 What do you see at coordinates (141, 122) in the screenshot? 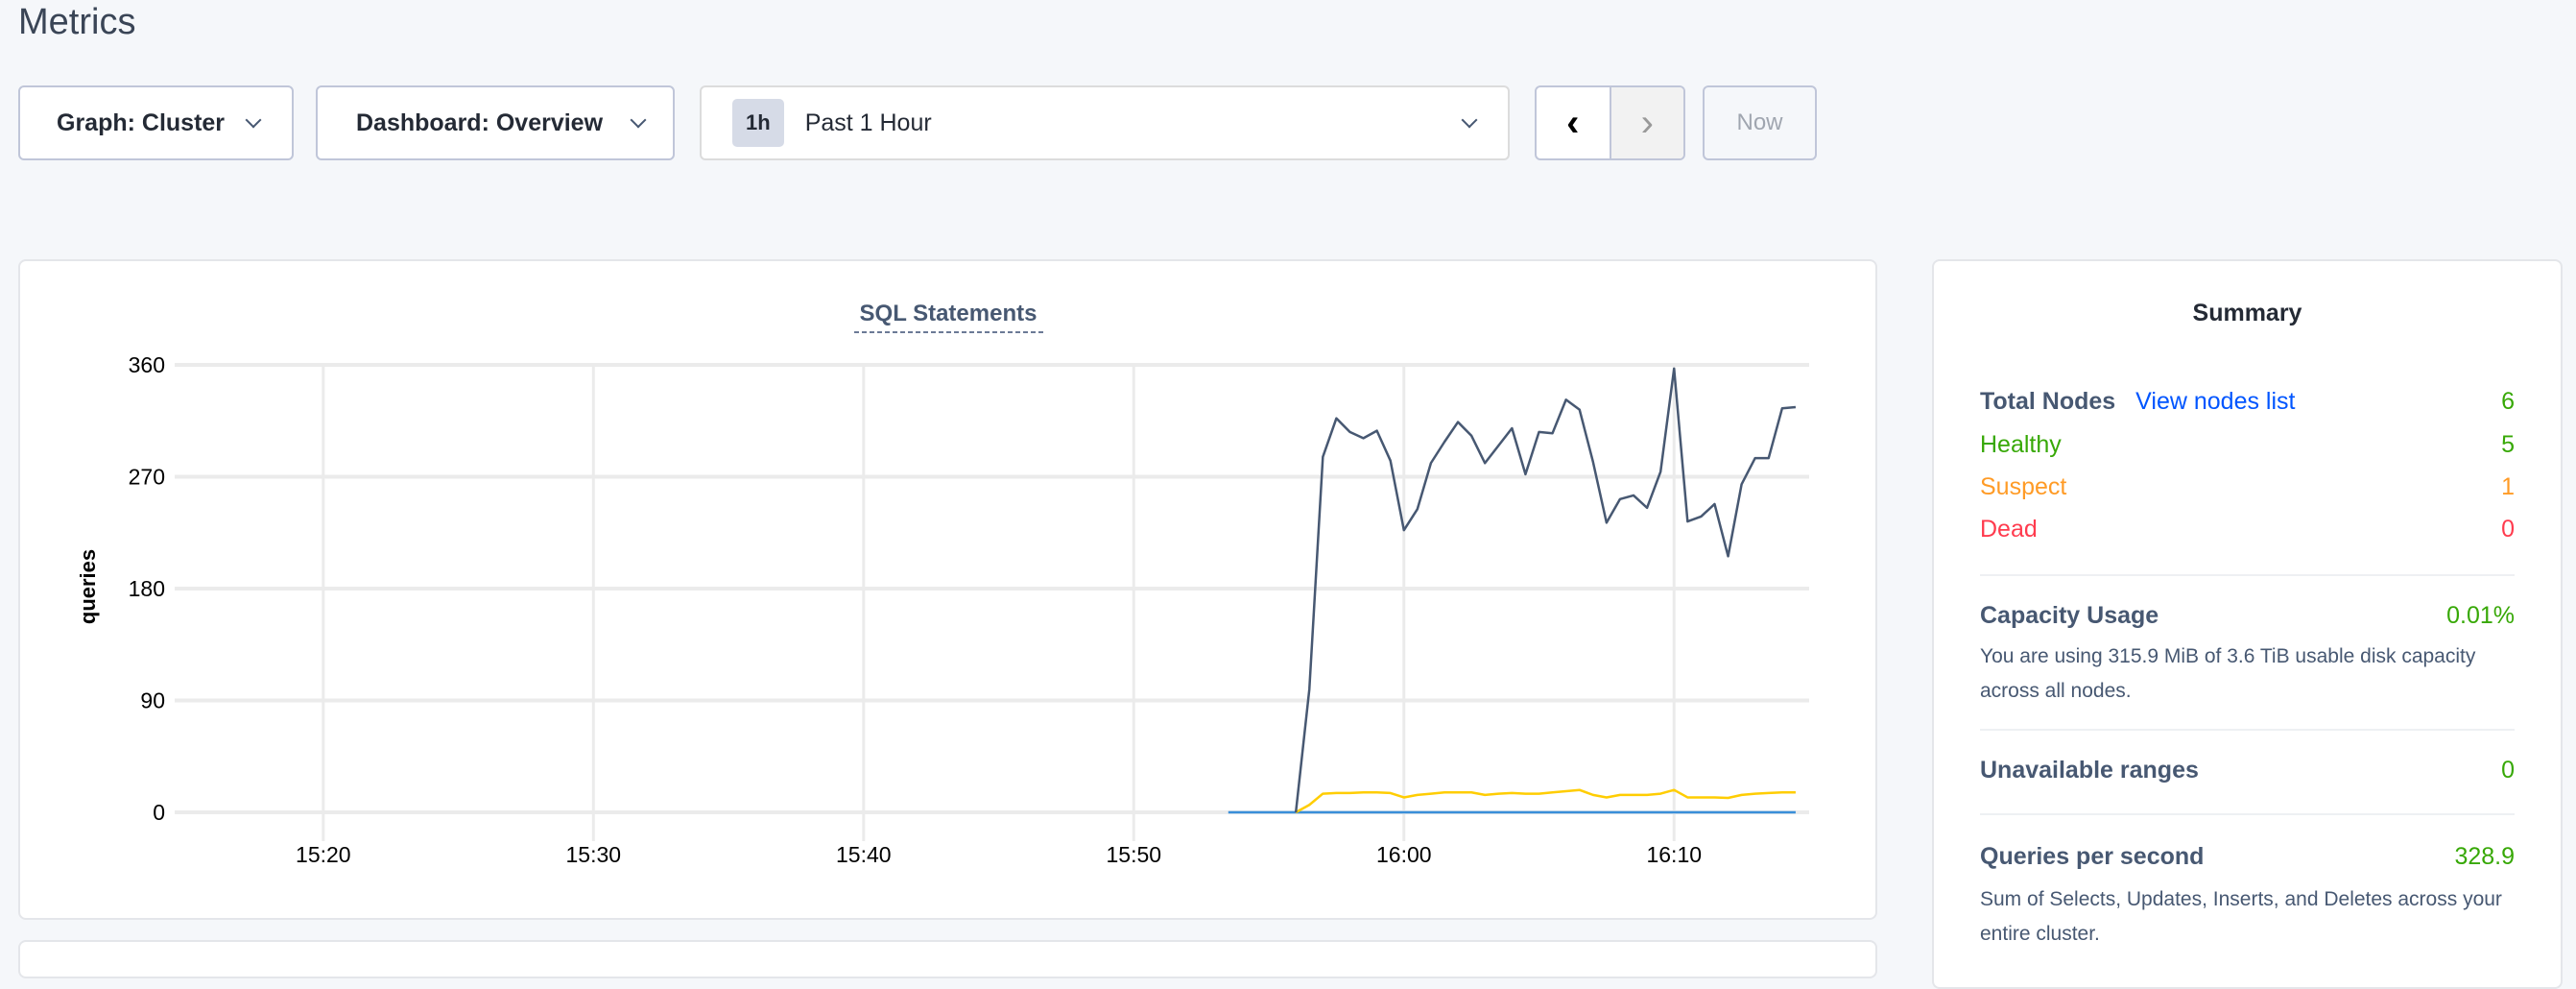
I see `graph-dropdown-label: Graph: Cluster` at bounding box center [141, 122].